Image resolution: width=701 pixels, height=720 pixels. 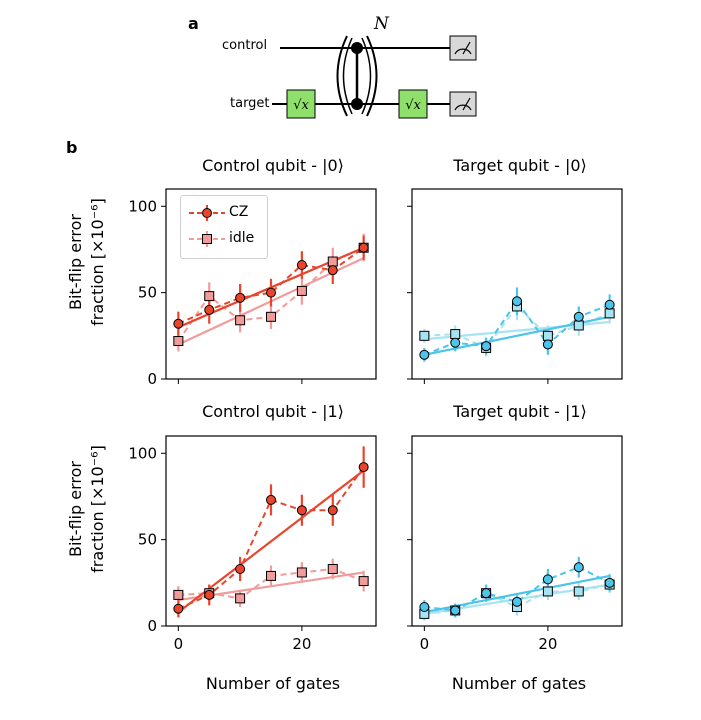 What do you see at coordinates (207, 239) in the screenshot?
I see `legend-marker-idle` at bounding box center [207, 239].